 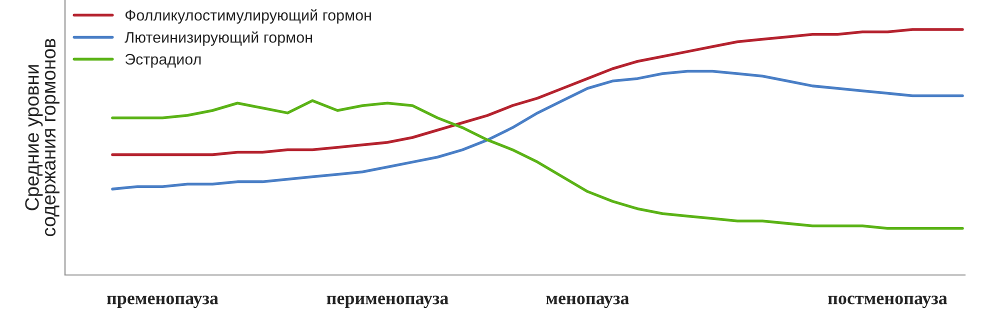 What do you see at coordinates (888, 302) in the screenshot?
I see `x-tick-label: постменопауза` at bounding box center [888, 302].